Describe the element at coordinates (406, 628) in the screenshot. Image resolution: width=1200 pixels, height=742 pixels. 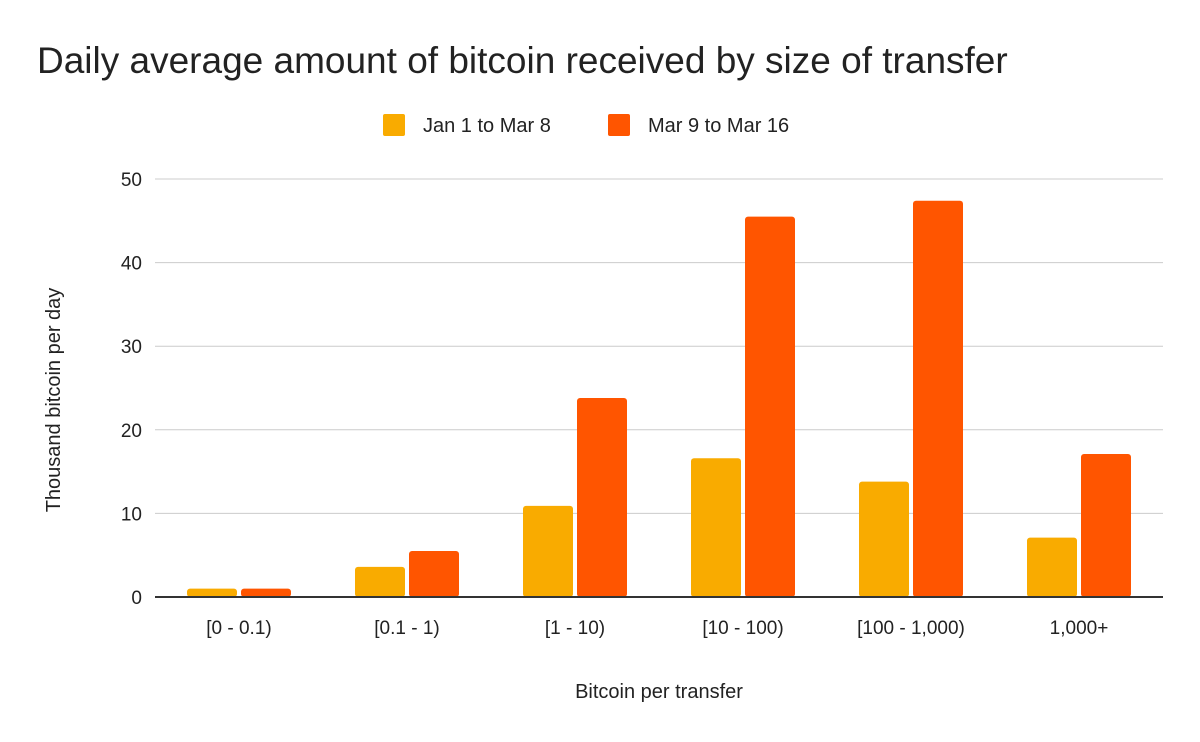
I see `x-tick-label: [0.1 - 1)` at that location.